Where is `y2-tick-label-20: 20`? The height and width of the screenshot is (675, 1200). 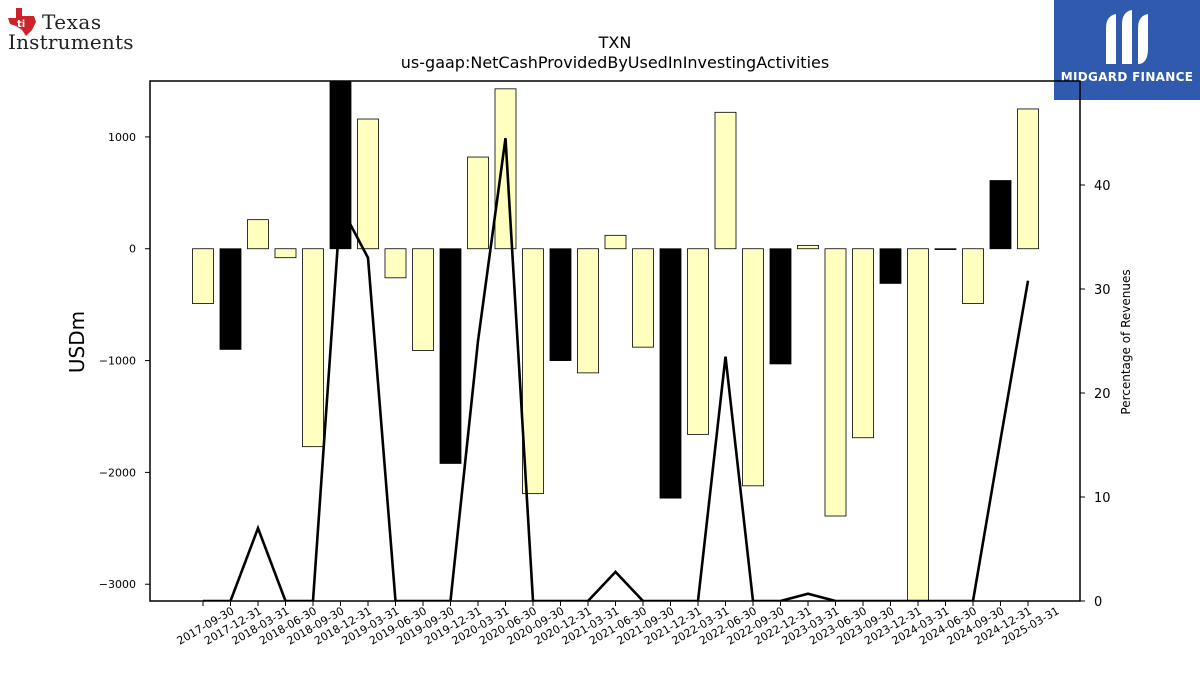 y2-tick-label-20: 20 is located at coordinates (1102, 394).